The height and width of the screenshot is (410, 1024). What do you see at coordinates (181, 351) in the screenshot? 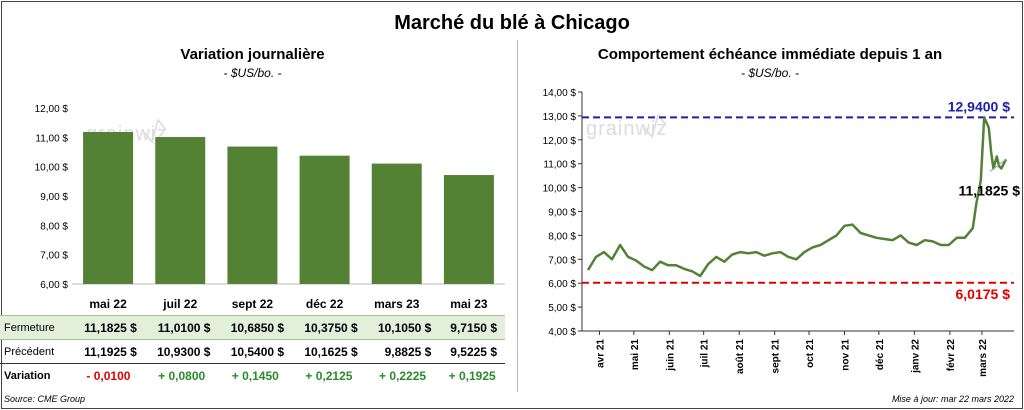
I see `previous-value: 10,9300 $` at bounding box center [181, 351].